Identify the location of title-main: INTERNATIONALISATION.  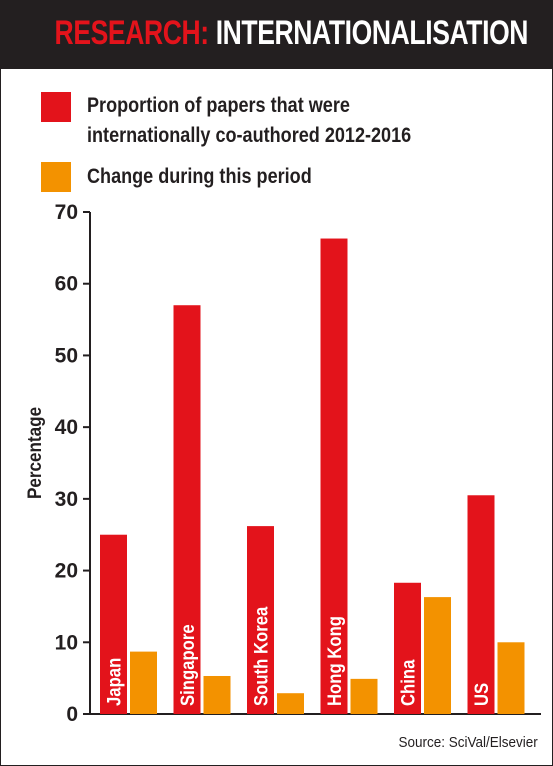
(372, 33).